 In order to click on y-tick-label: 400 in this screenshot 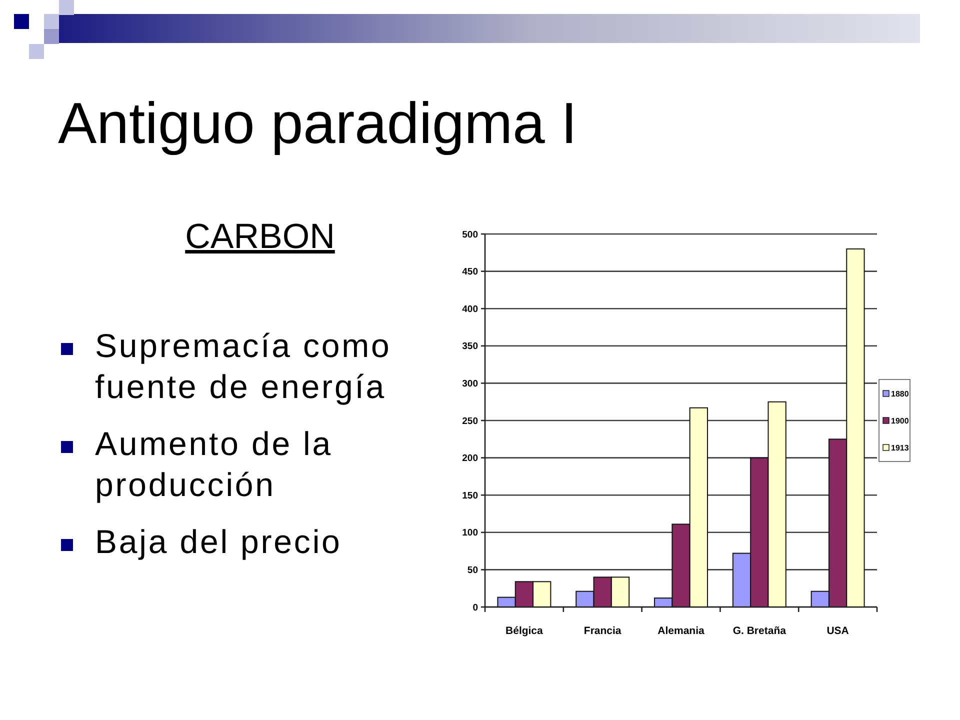, I will do `click(470, 309)`.